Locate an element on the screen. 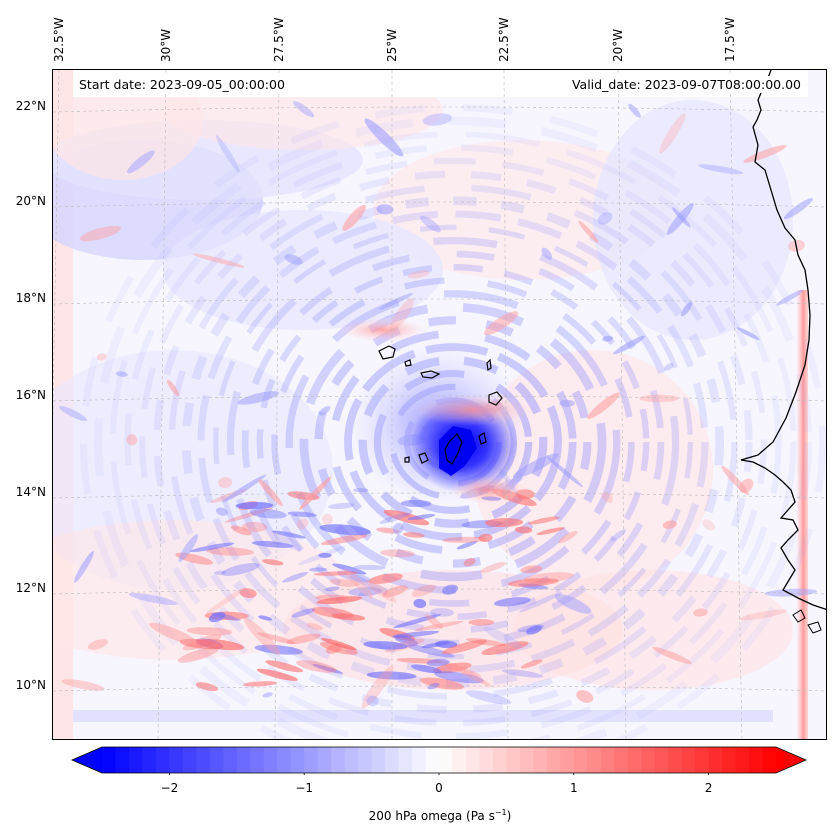 This screenshot has width=837, height=839. longitude-label: 25°W is located at coordinates (392, 45).